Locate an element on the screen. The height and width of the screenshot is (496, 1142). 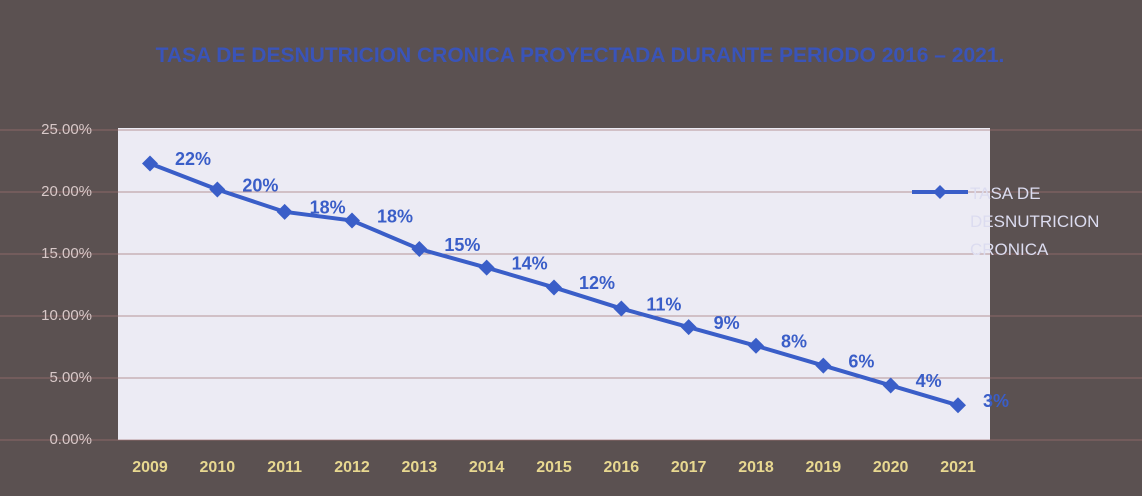
y-tick-label: 10.00% is located at coordinates (66, 315).